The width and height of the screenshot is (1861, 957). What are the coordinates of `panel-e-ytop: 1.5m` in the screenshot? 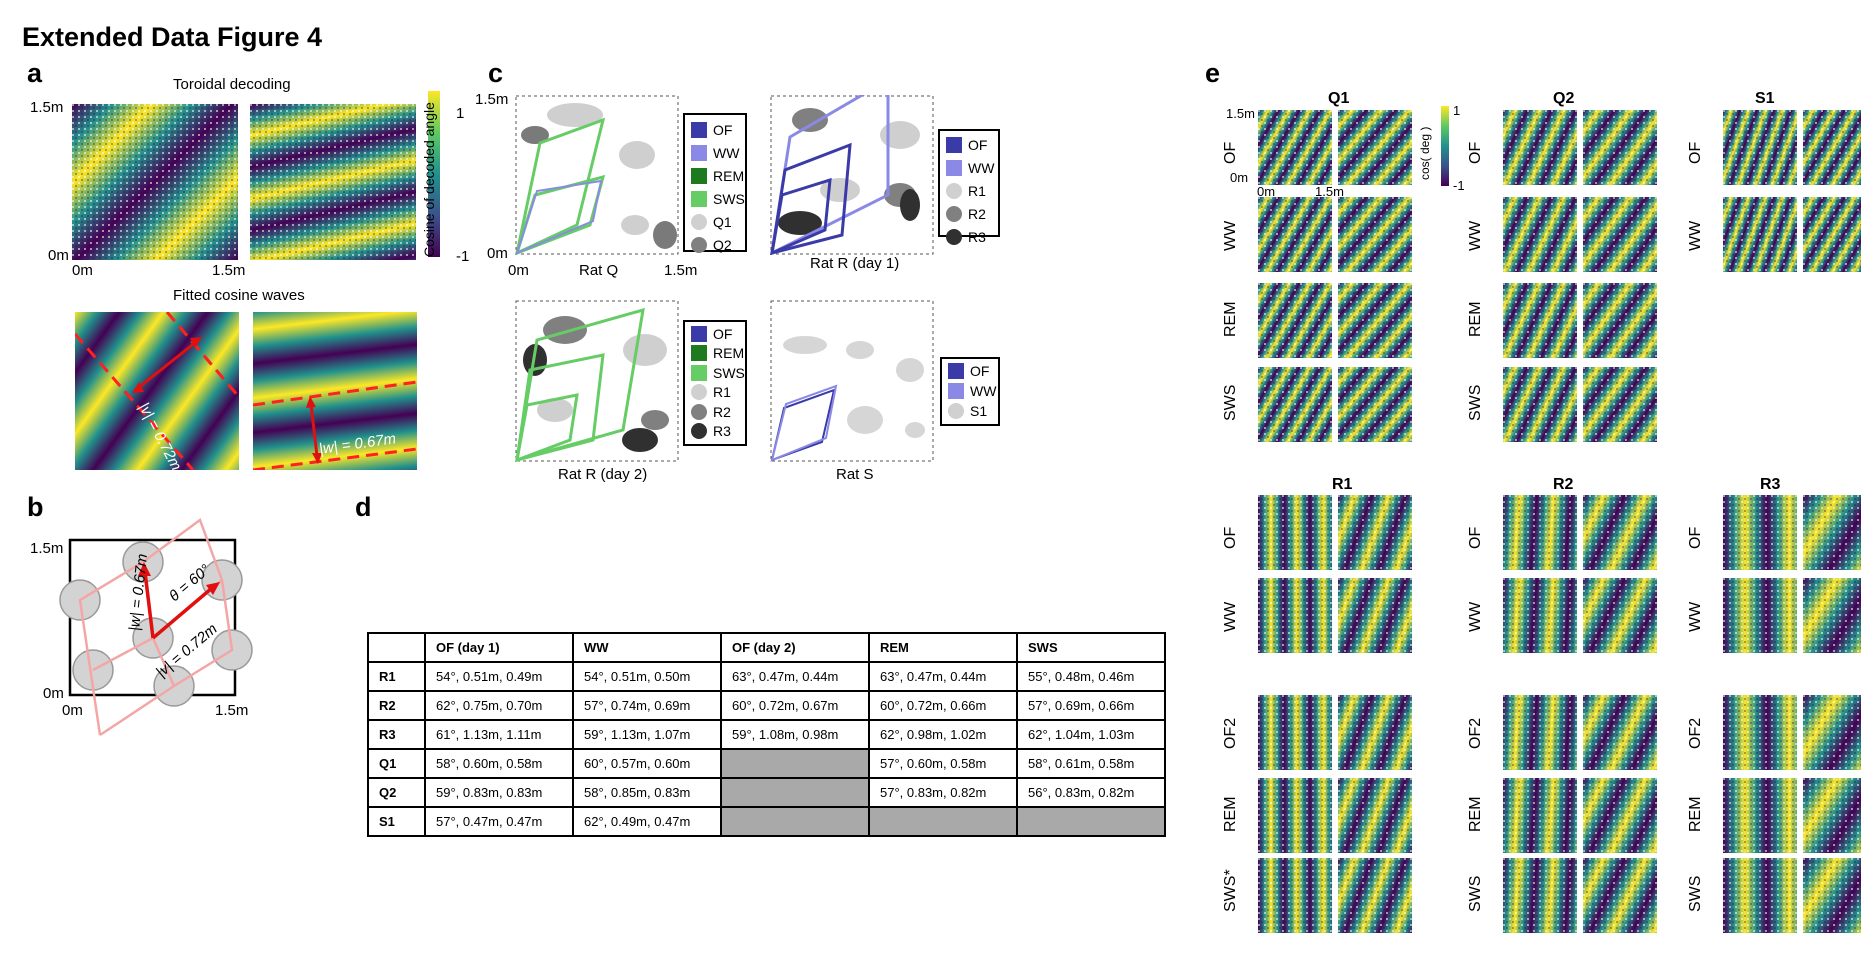 It's located at (1240, 113).